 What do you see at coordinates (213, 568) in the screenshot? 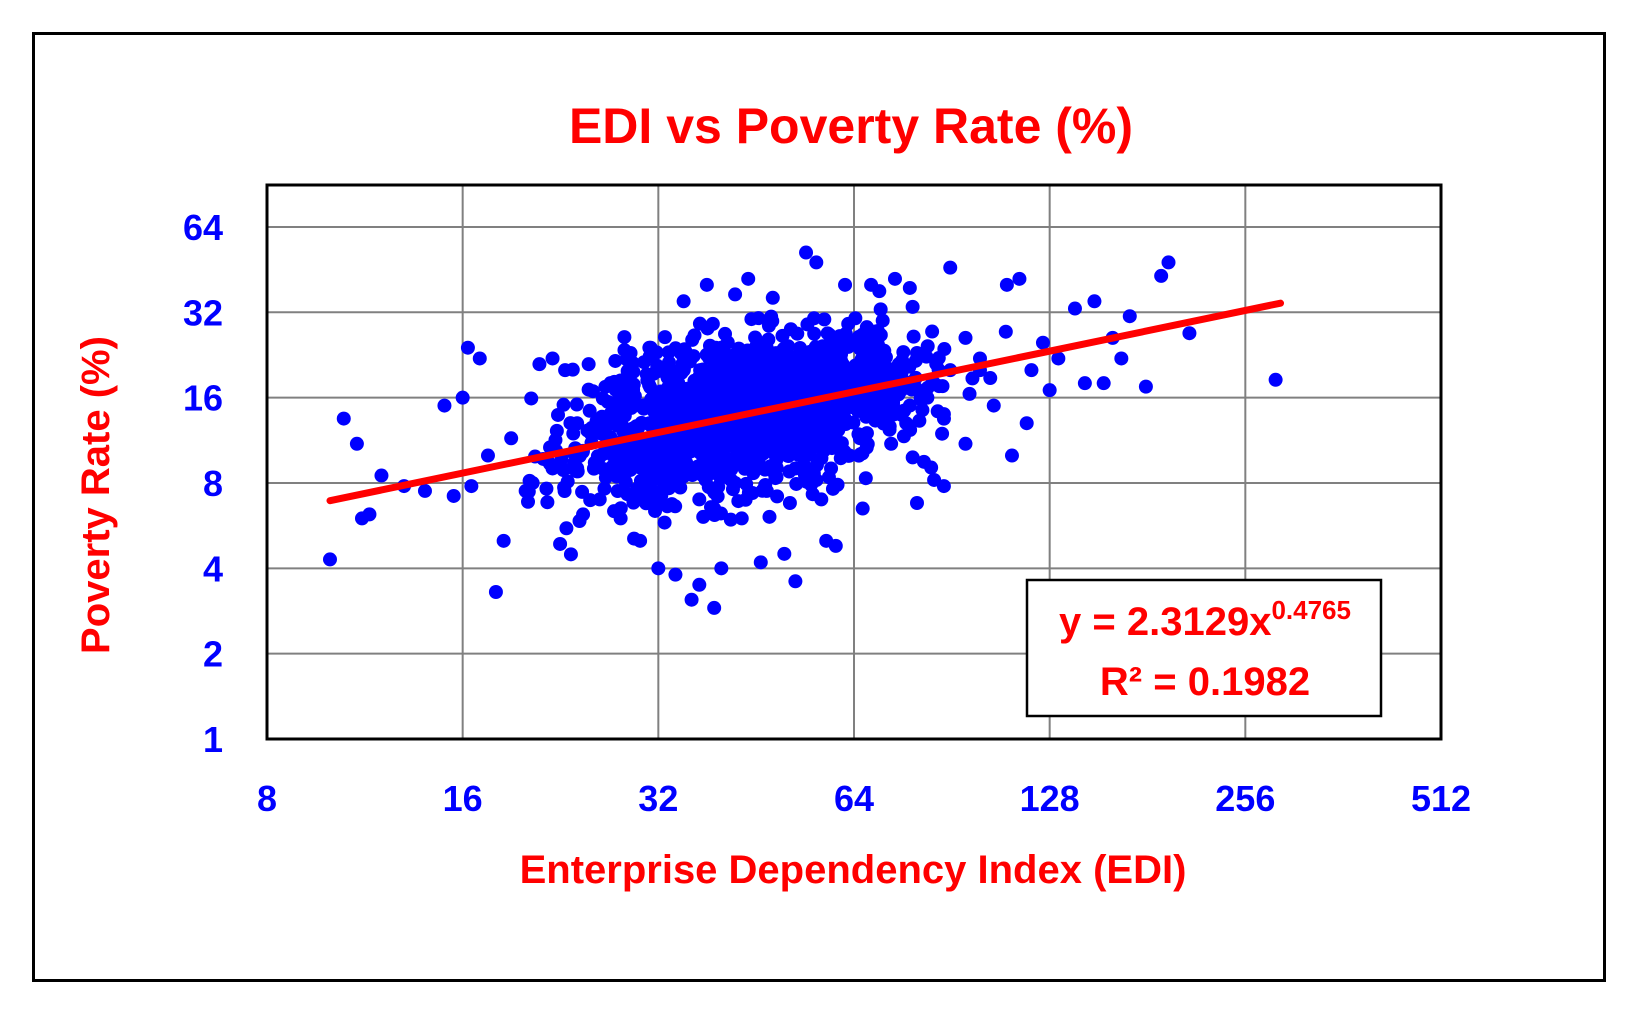
I see `y-tick-label: 4` at bounding box center [213, 568].